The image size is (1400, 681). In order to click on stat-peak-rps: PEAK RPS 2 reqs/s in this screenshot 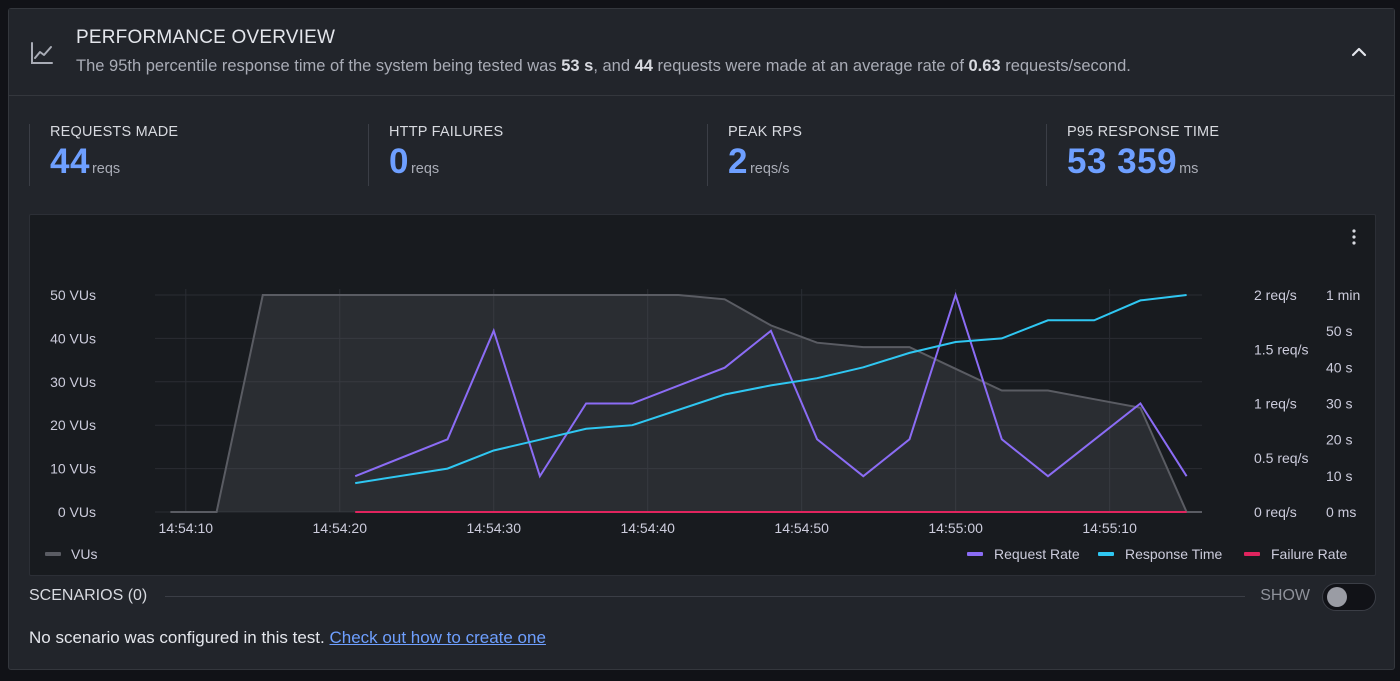, I will do `click(754, 155)`.